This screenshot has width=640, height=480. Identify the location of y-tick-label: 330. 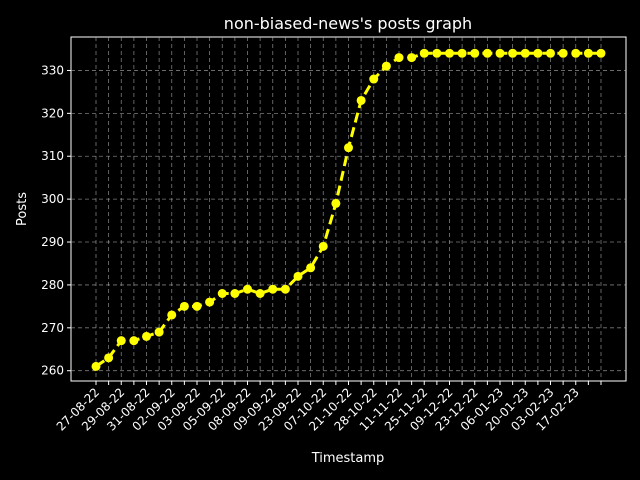
(52, 70).